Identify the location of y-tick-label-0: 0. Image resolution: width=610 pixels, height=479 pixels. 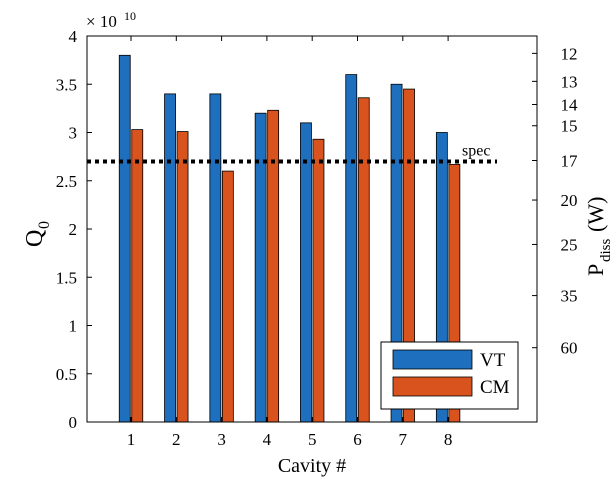
(73, 422).